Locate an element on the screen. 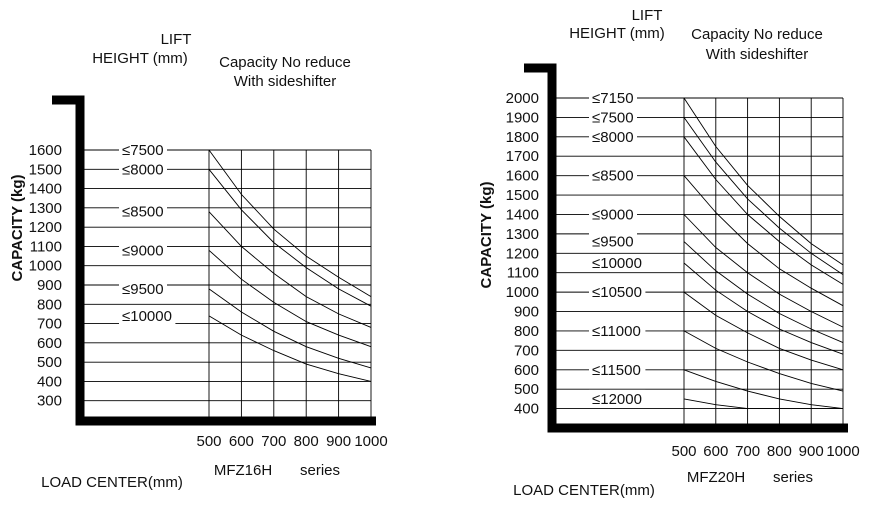  model-name: MFZ20H is located at coordinates (716, 477).